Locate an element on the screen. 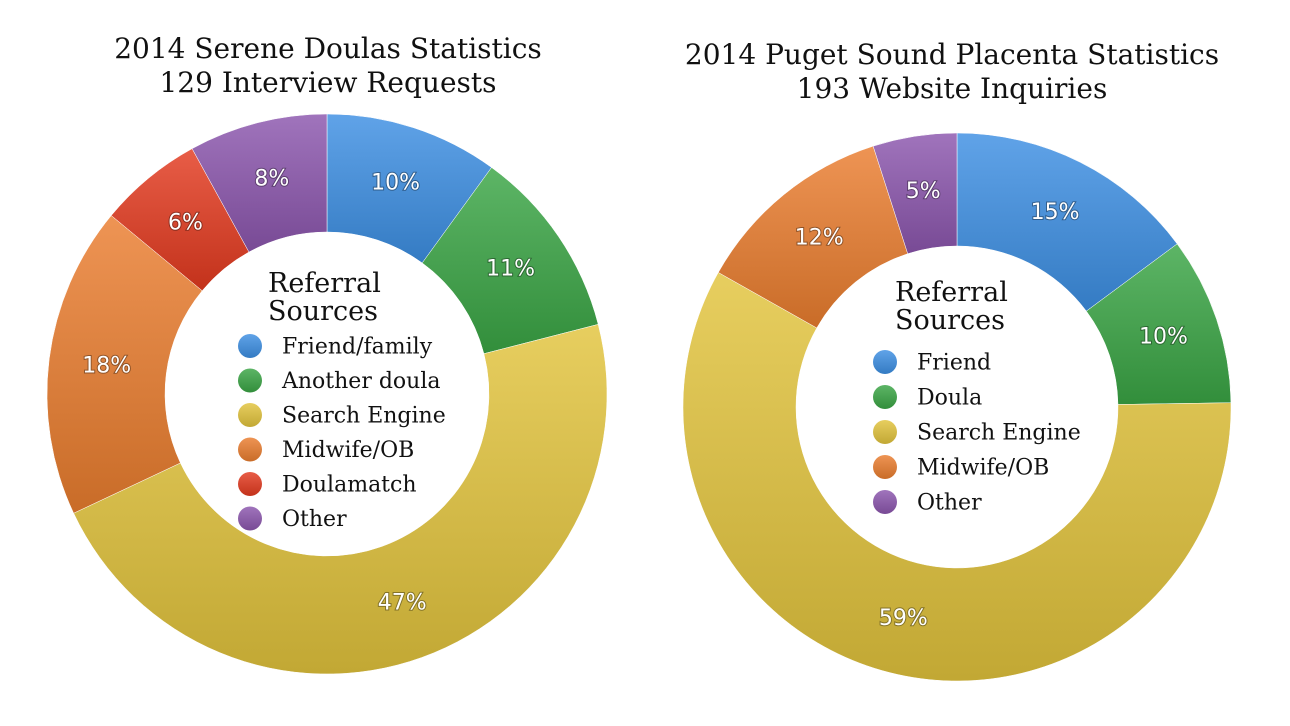 The height and width of the screenshot is (726, 1290). legend-entry-label: Friend/family is located at coordinates (357, 347).